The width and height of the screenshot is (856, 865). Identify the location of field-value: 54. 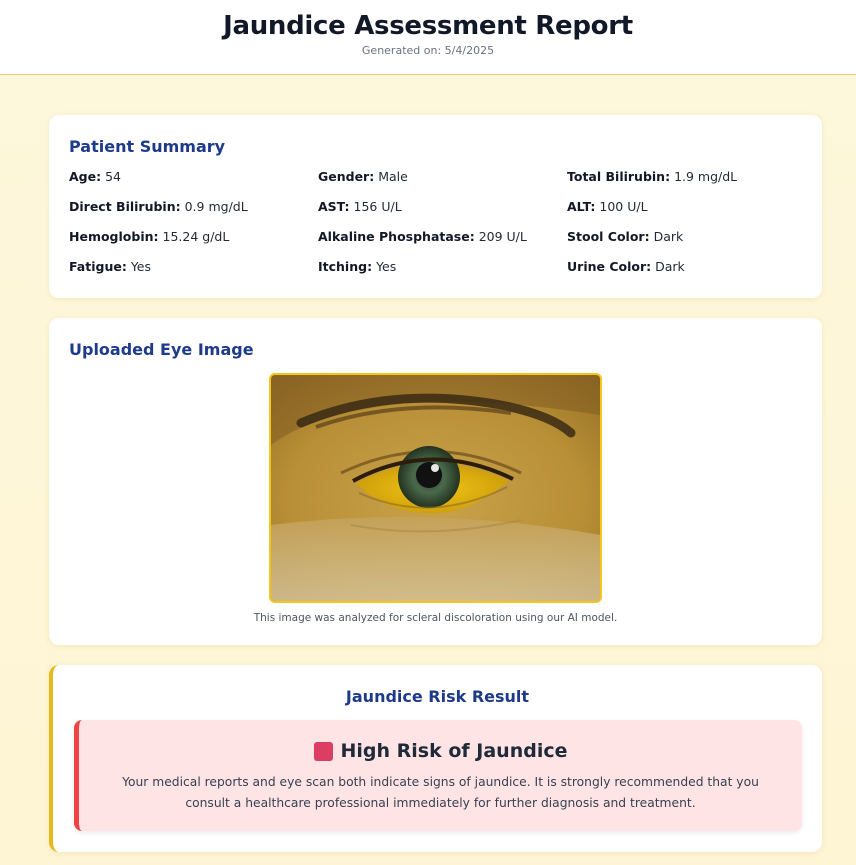
(113, 176).